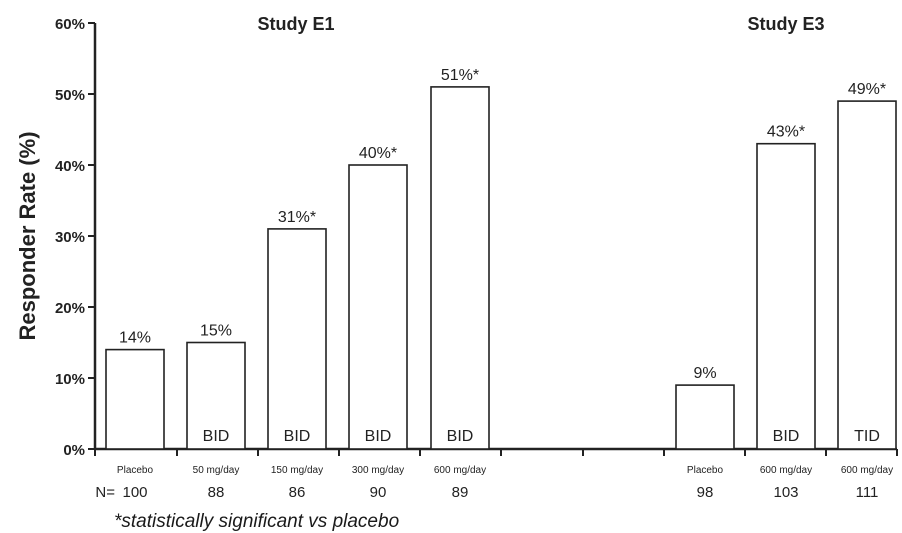 The height and width of the screenshot is (533, 902). What do you see at coordinates (704, 373) in the screenshot?
I see `bar-value-label: 9%` at bounding box center [704, 373].